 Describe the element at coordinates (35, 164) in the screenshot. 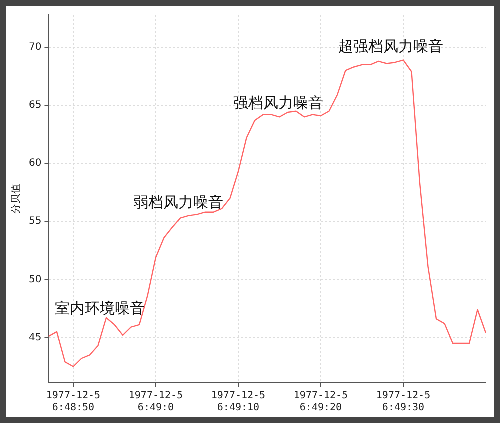

I see `y-tick-label: 60` at that location.